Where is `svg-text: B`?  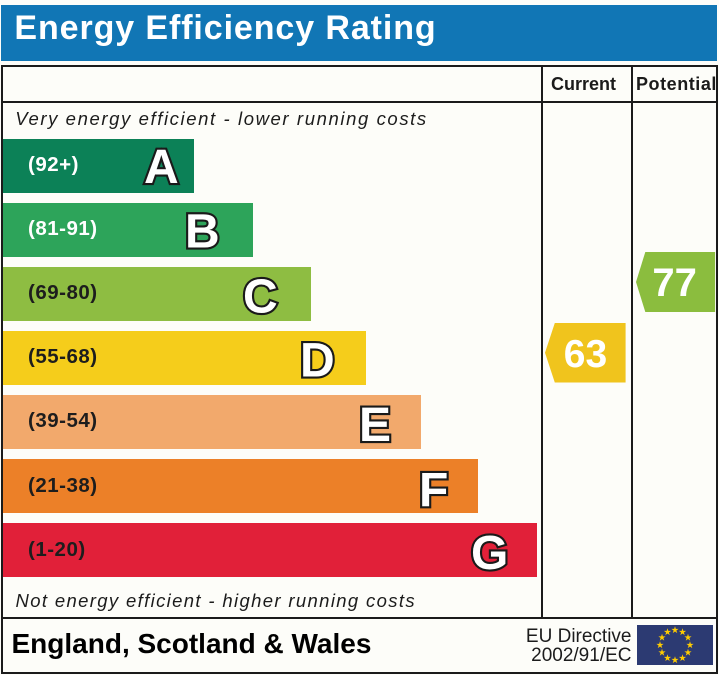
svg-text: B is located at coordinates (202, 231).